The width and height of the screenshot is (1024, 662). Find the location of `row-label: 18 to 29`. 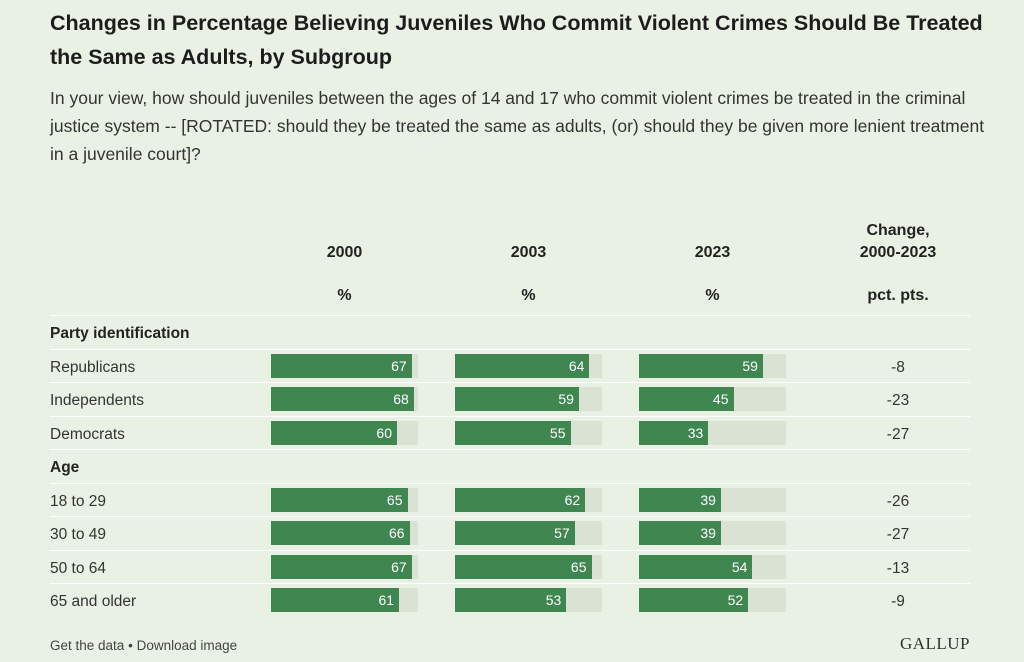

row-label: 18 to 29 is located at coordinates (78, 501).